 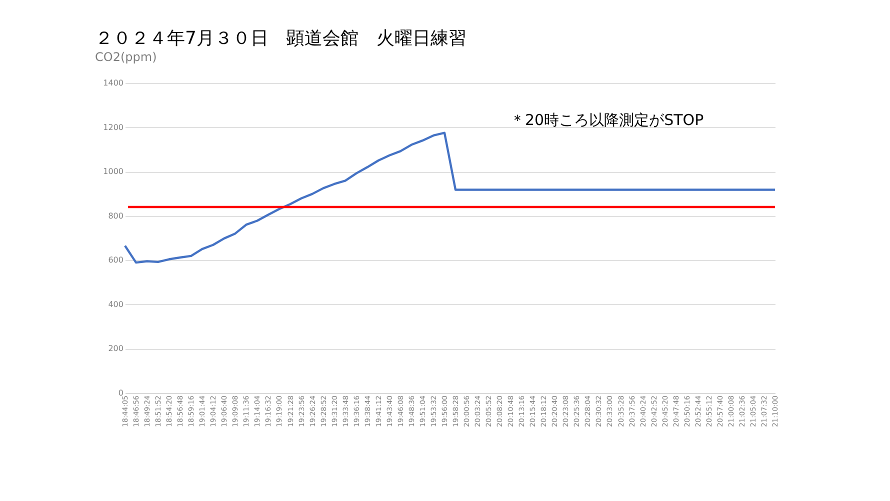 I want to click on y-tick-label: 600, so click(x=116, y=260).